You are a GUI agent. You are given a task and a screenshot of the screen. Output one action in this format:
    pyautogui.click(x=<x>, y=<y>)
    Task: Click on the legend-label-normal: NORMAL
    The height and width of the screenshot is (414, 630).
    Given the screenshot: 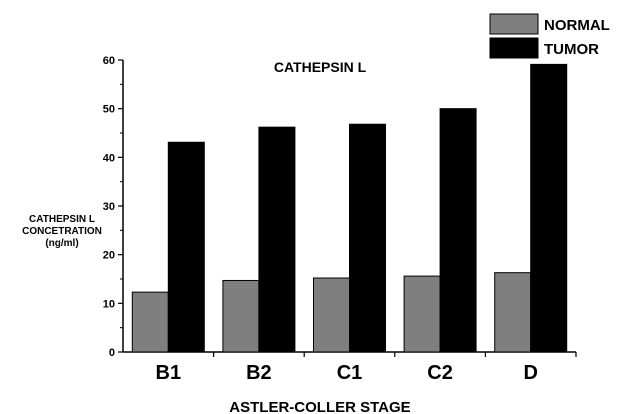 What is the action you would take?
    pyautogui.click(x=577, y=25)
    